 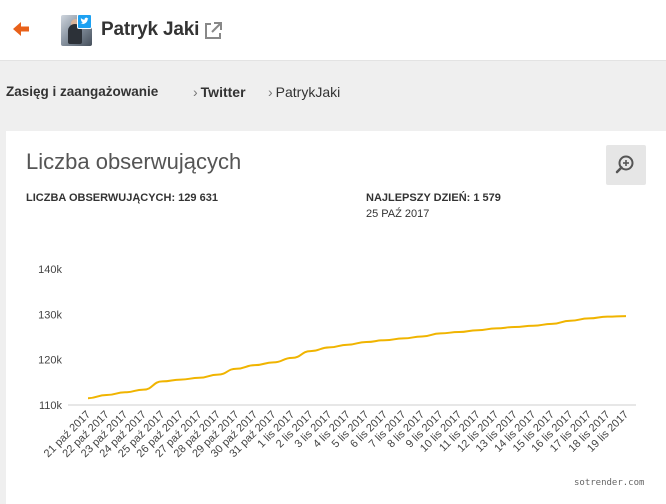 What do you see at coordinates (50, 270) in the screenshot?
I see `y-tick-label: 140k` at bounding box center [50, 270].